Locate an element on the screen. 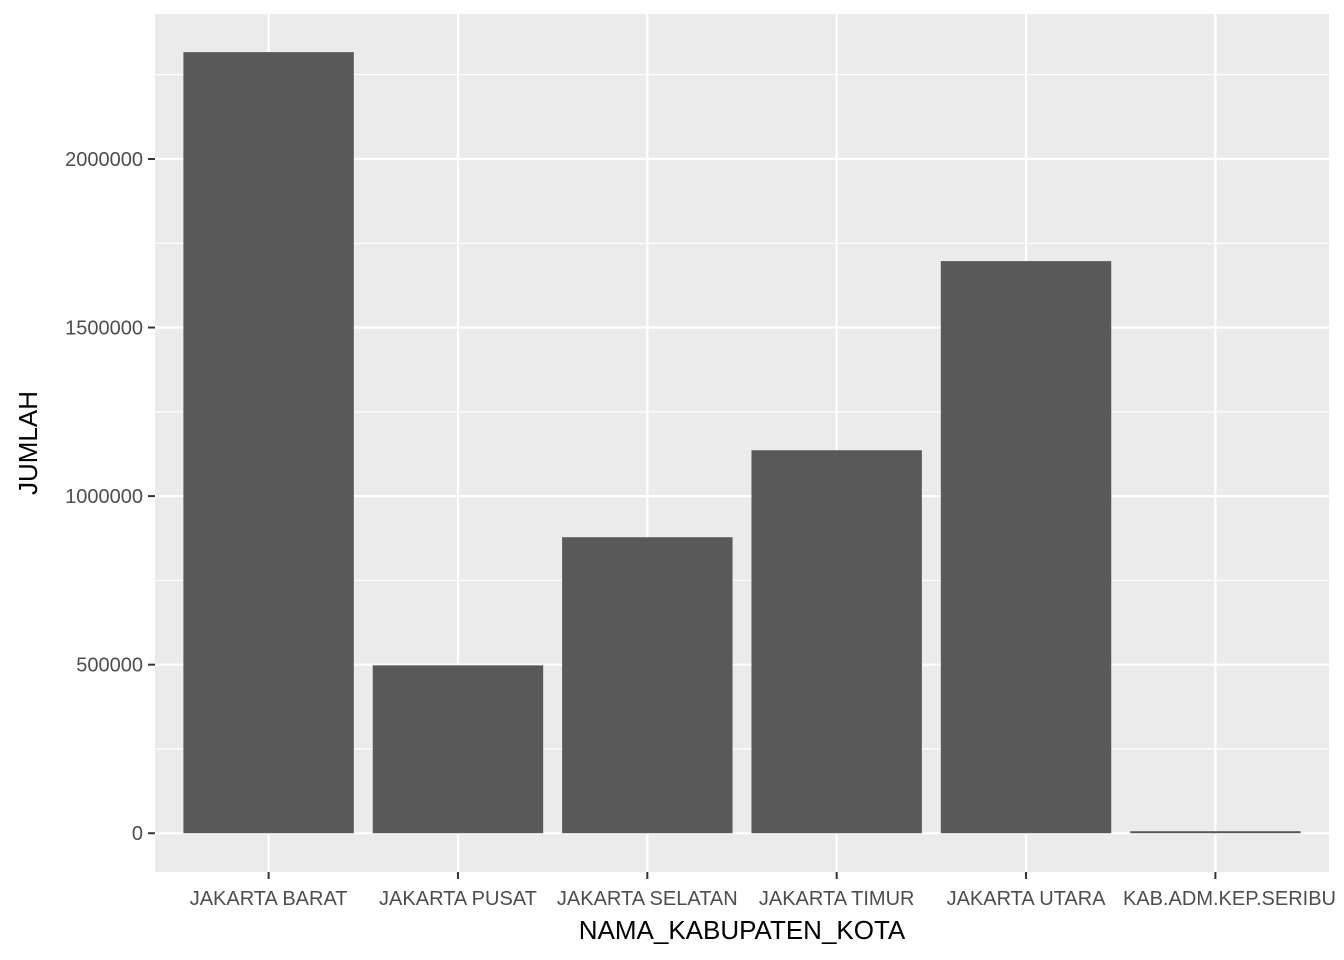 Image resolution: width=1344 pixels, height=960 pixels. y-tick-label: 1000000 is located at coordinates (104, 497).